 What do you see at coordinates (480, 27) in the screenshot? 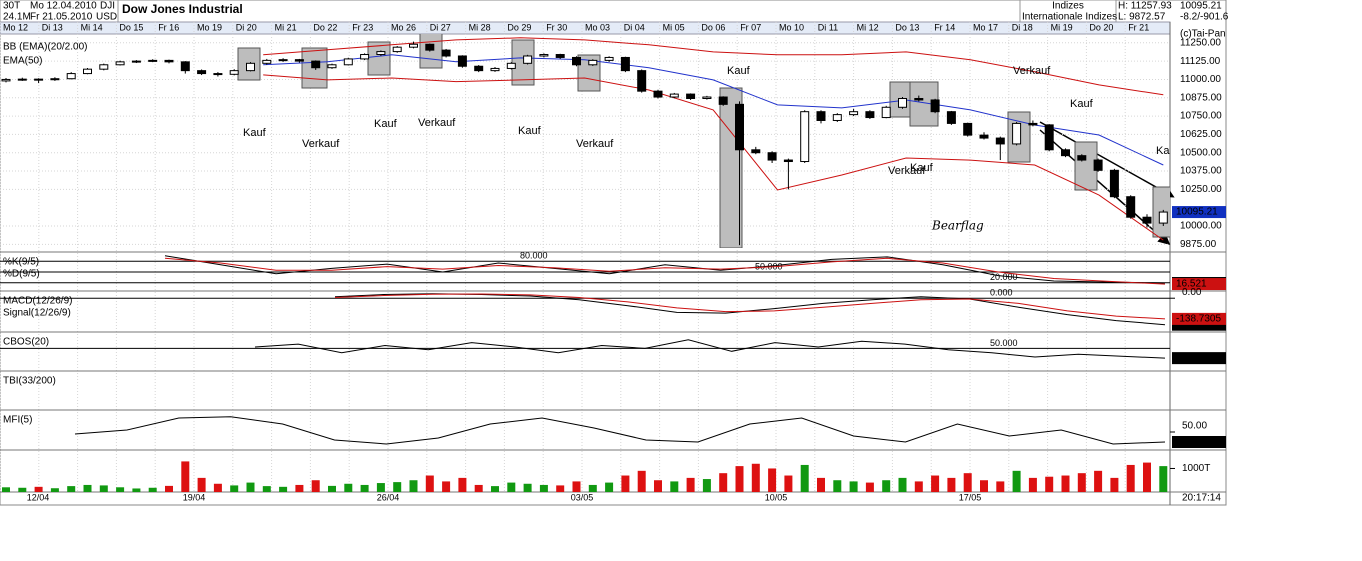
I see `day-label: Mi 28` at bounding box center [480, 27].